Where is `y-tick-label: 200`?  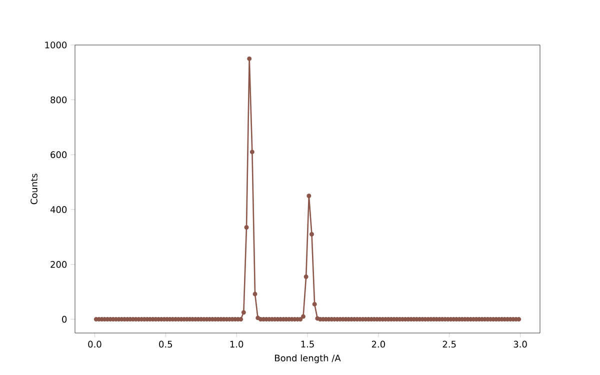 y-tick-label: 200 is located at coordinates (58, 264).